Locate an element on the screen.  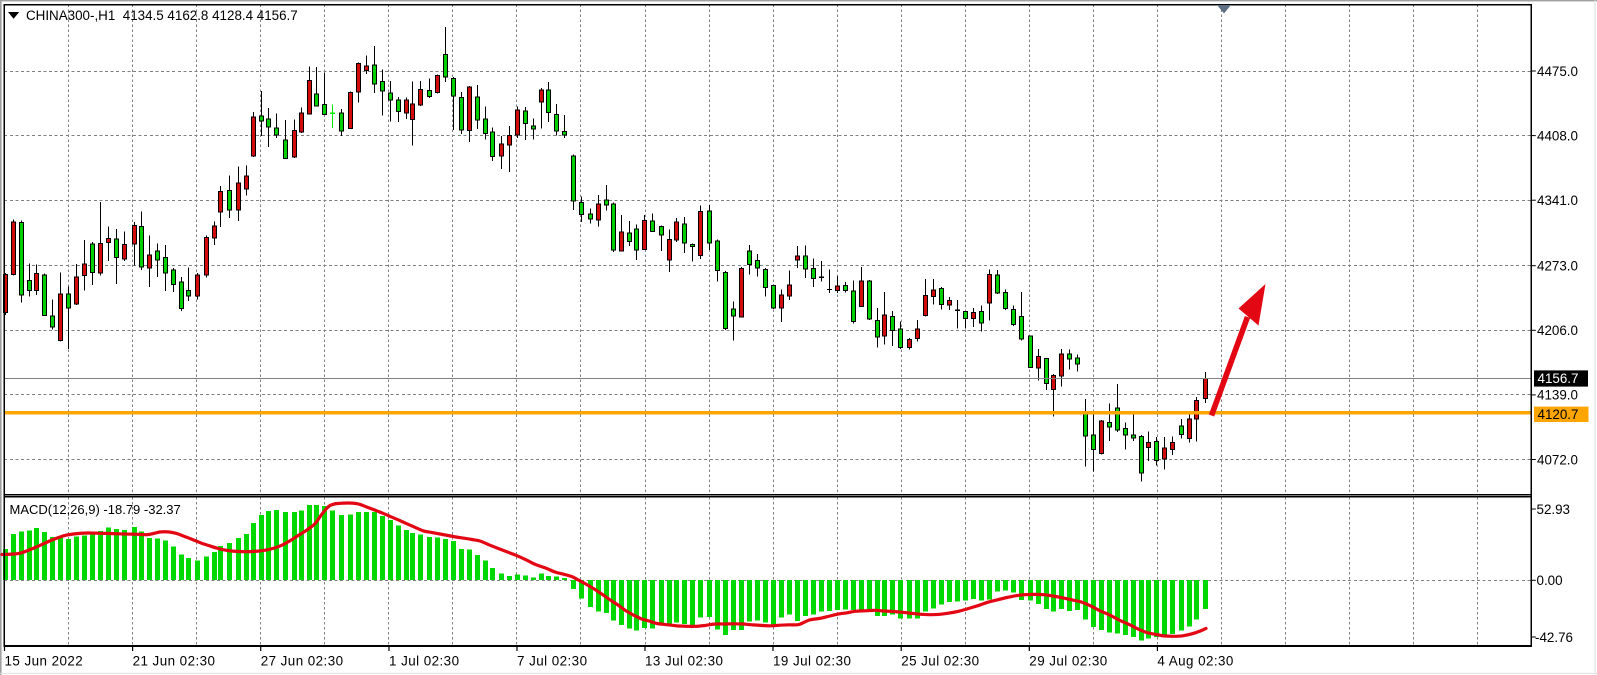
svg-text: 4139.0 is located at coordinates (1557, 395).